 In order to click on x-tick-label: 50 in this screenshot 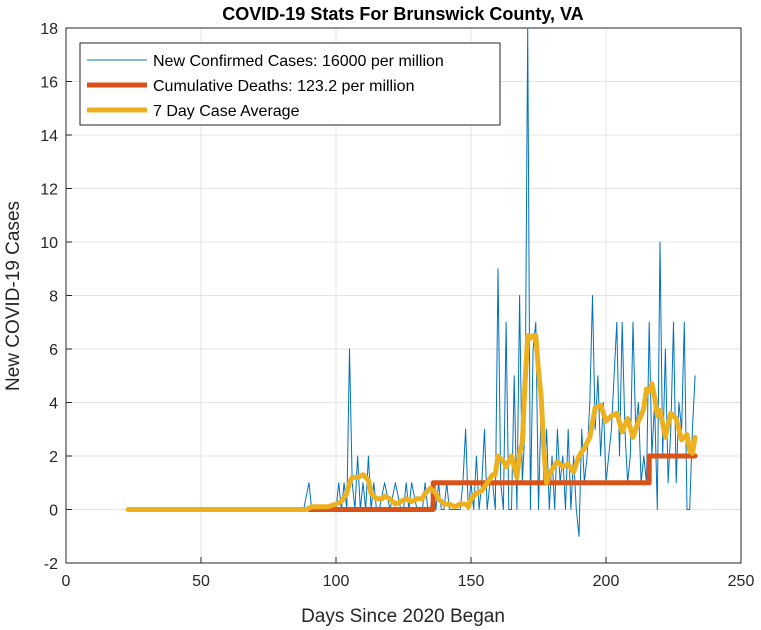, I will do `click(201, 581)`.